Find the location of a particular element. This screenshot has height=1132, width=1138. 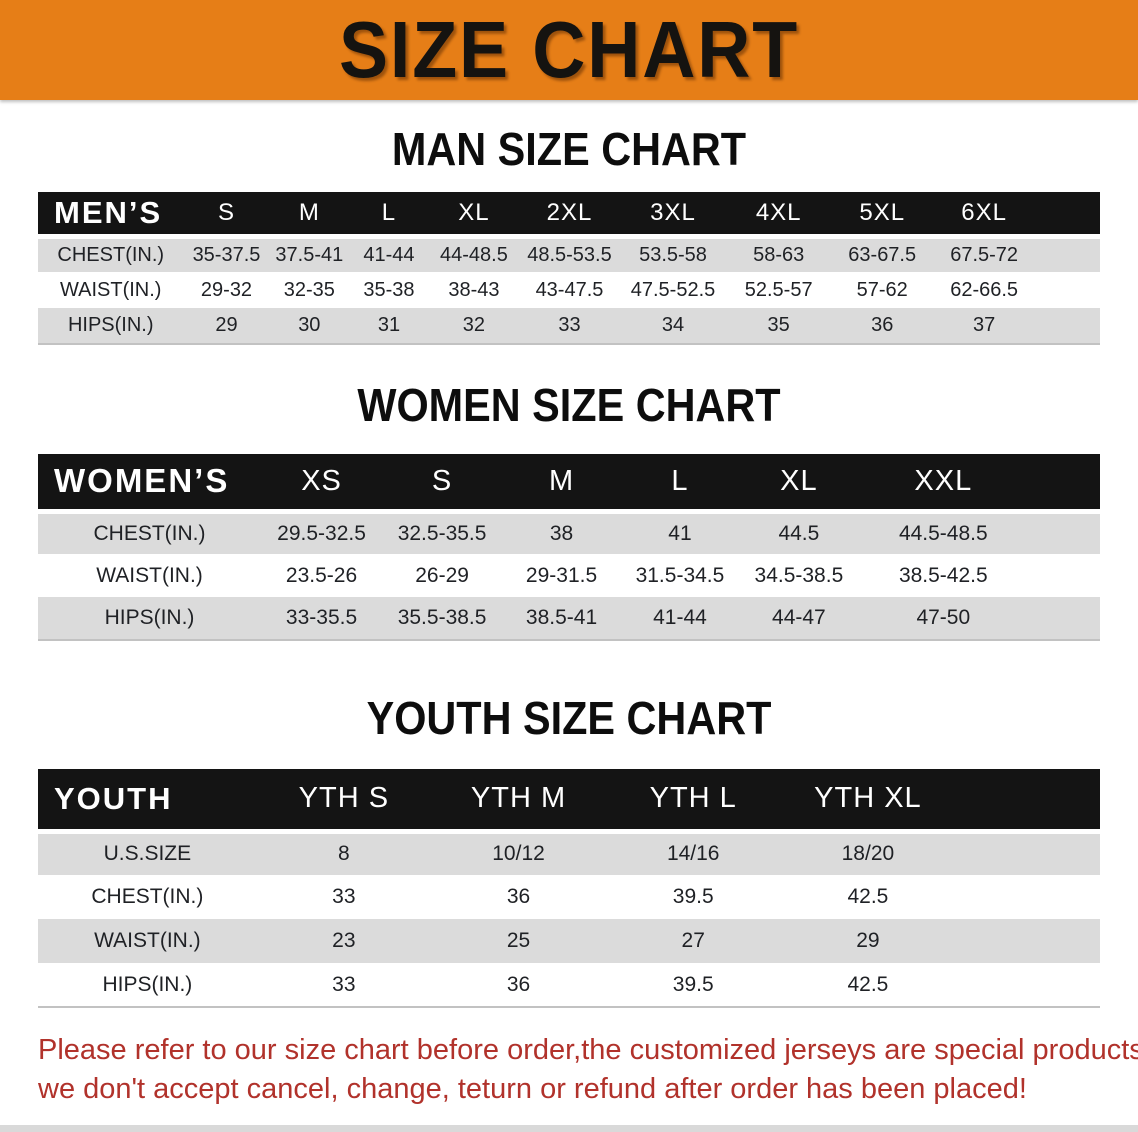

size-value: 47-50 is located at coordinates (943, 618).